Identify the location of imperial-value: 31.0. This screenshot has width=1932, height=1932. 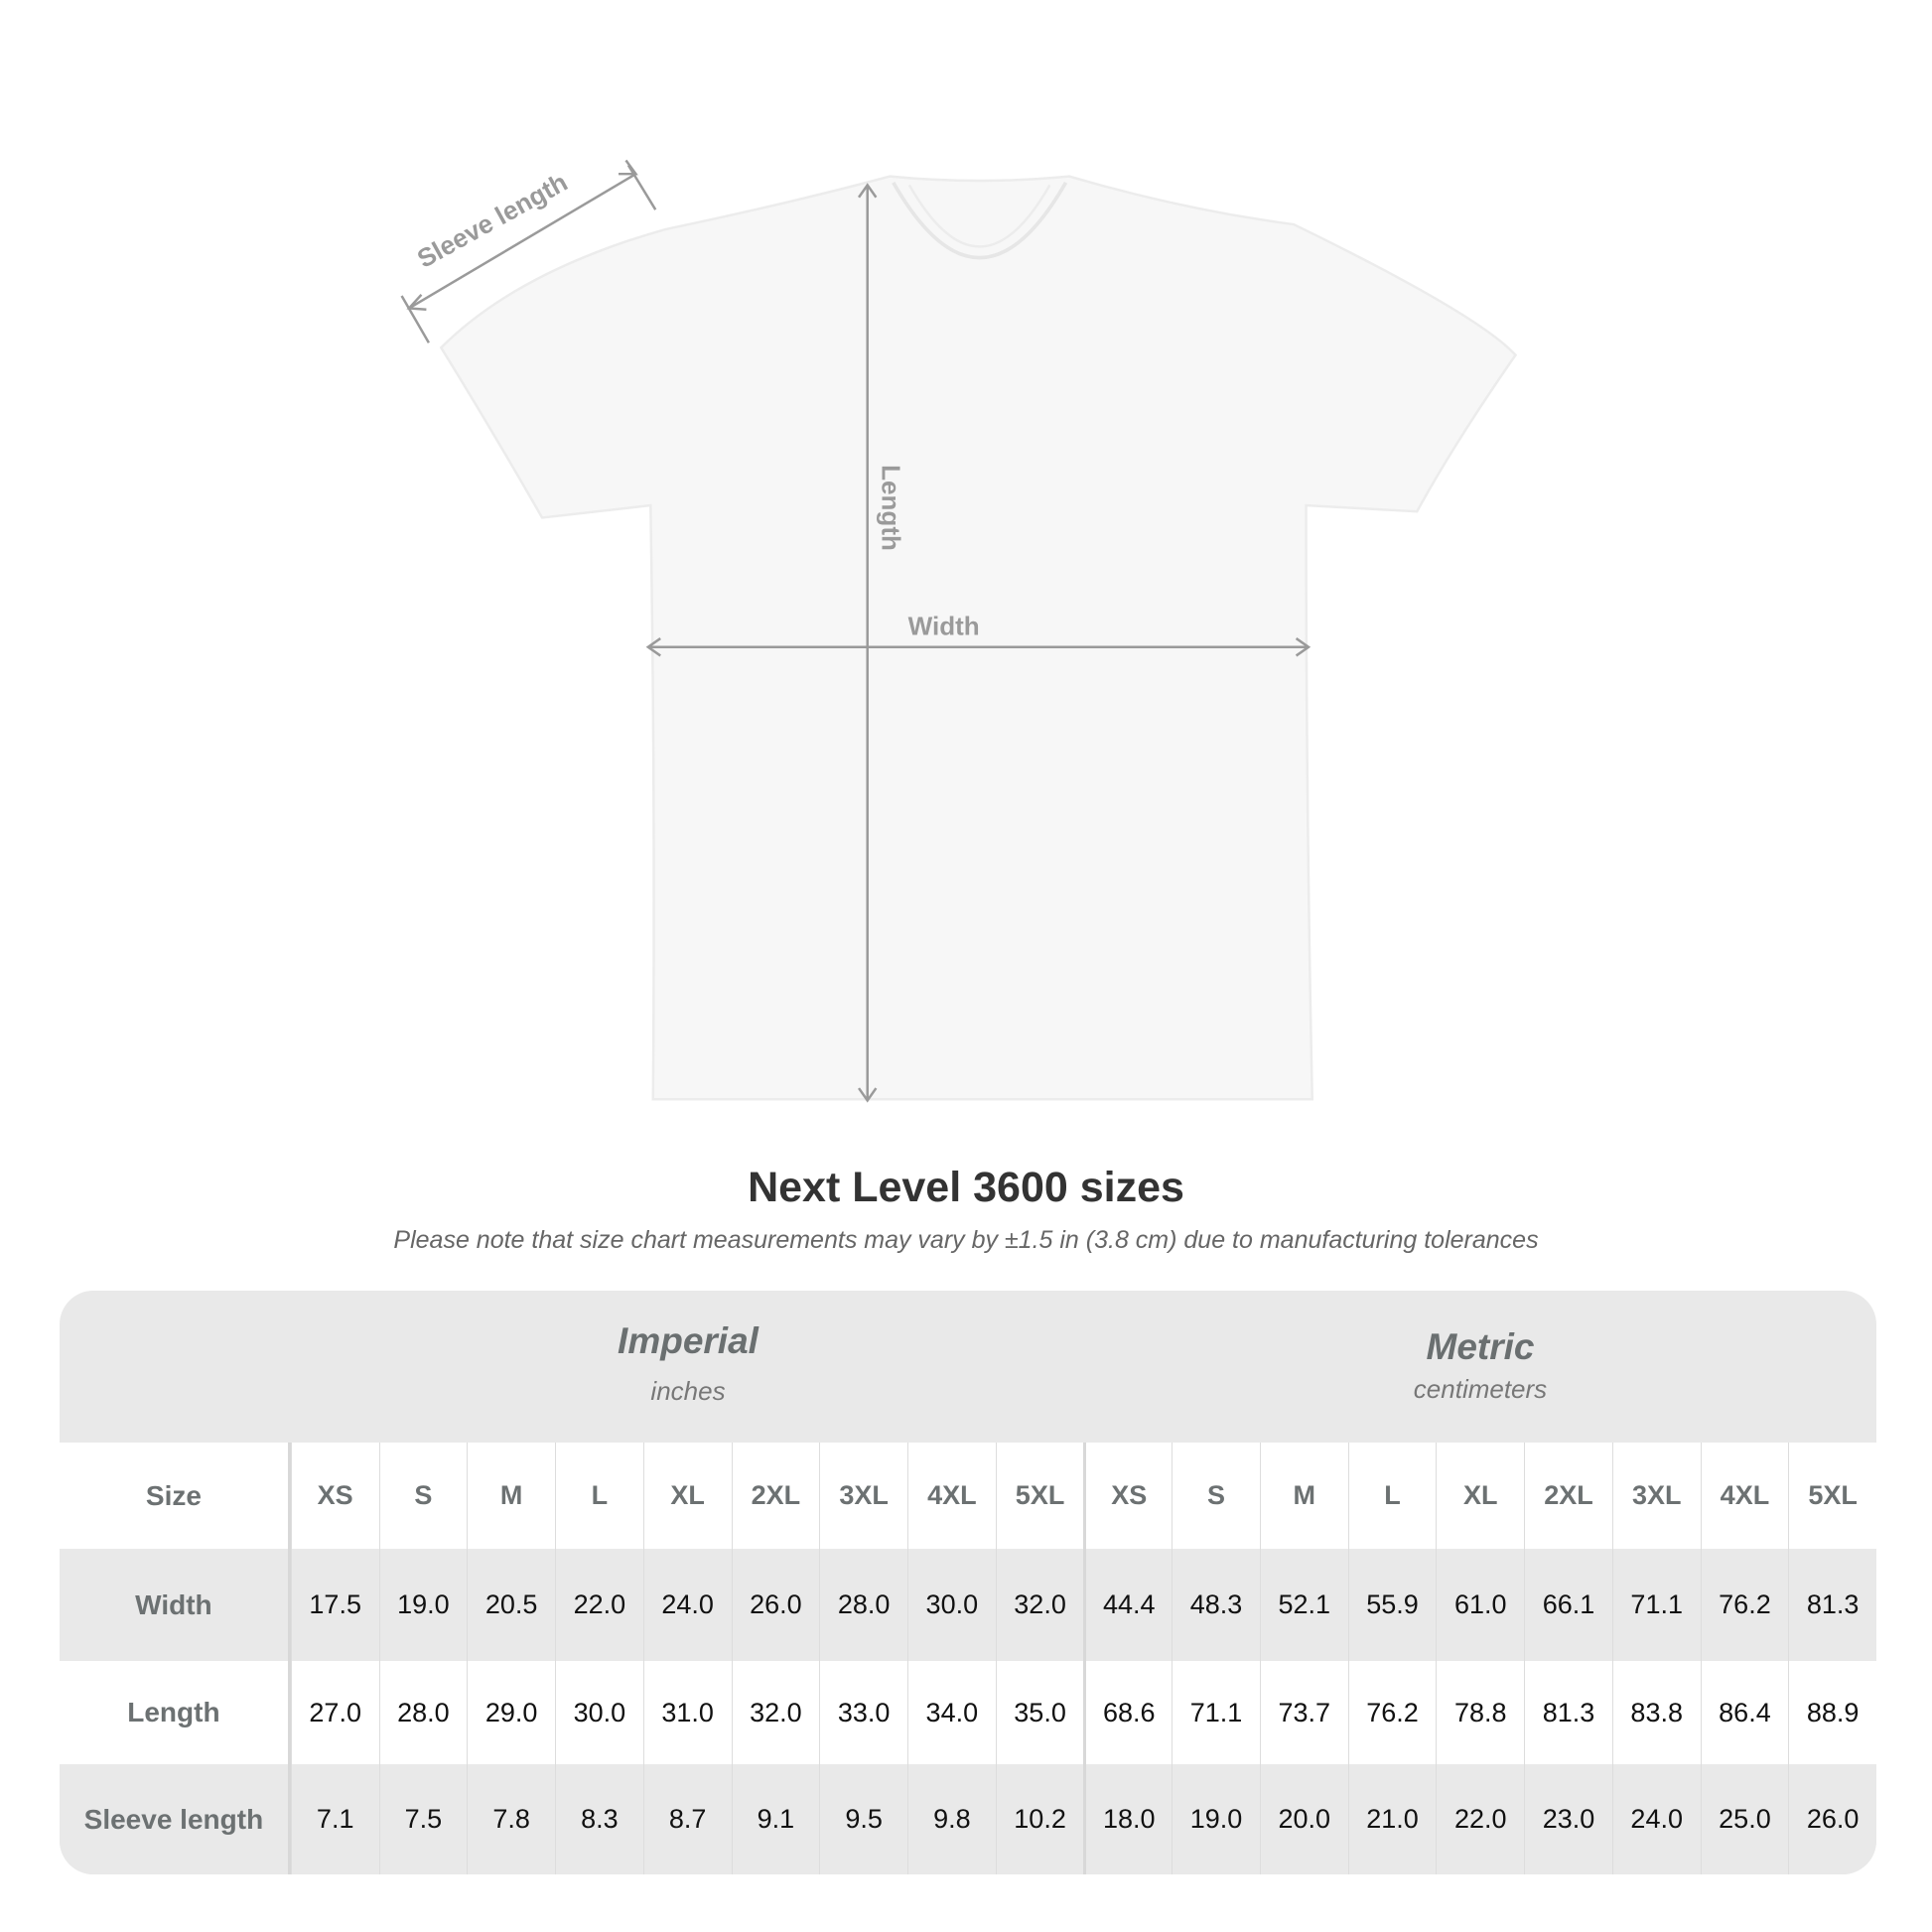
(687, 1713).